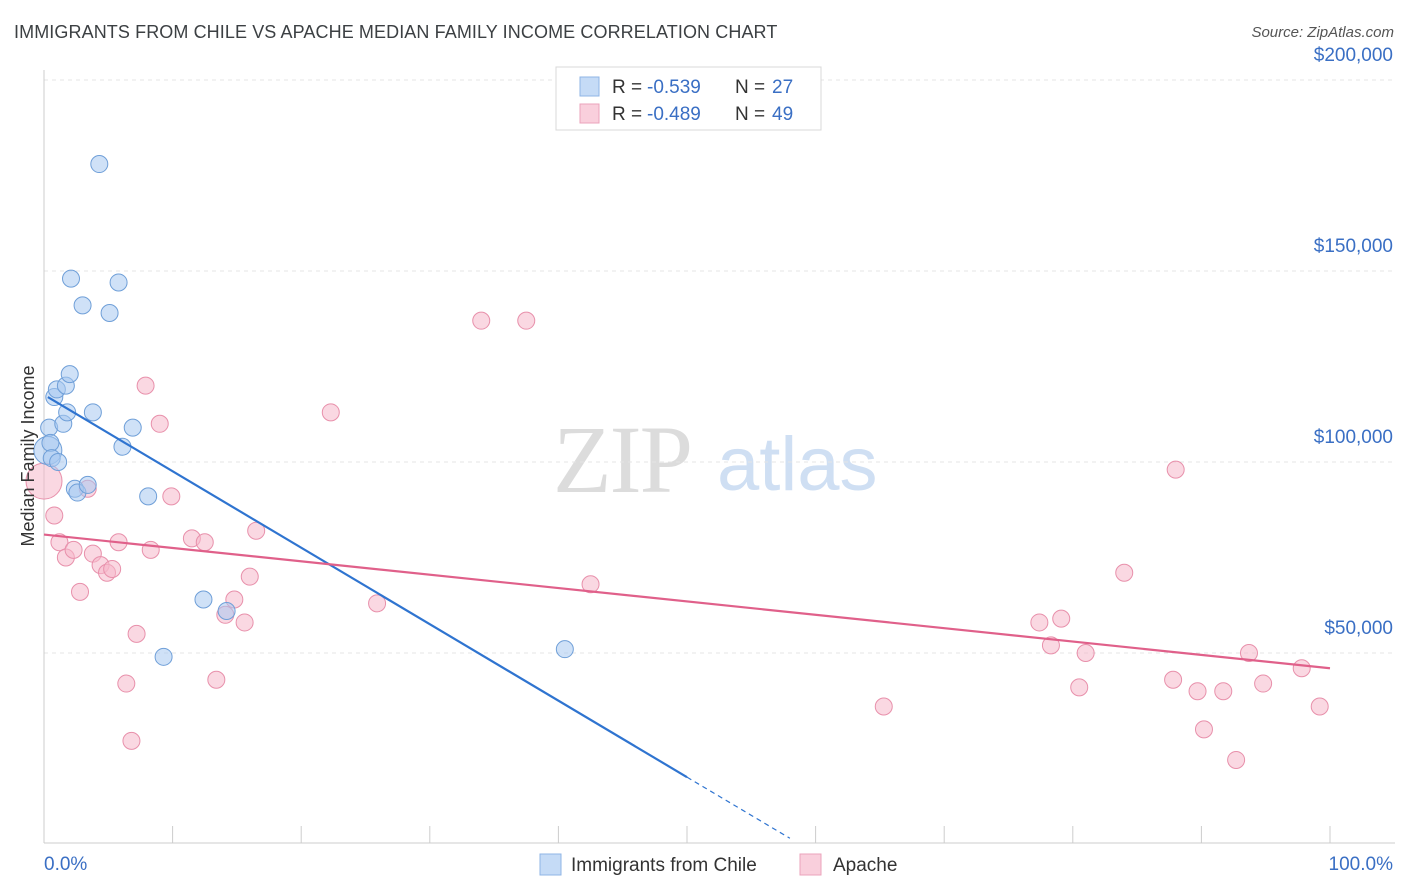 The height and width of the screenshot is (892, 1406). I want to click on apache-trend-line, so click(687, 601).